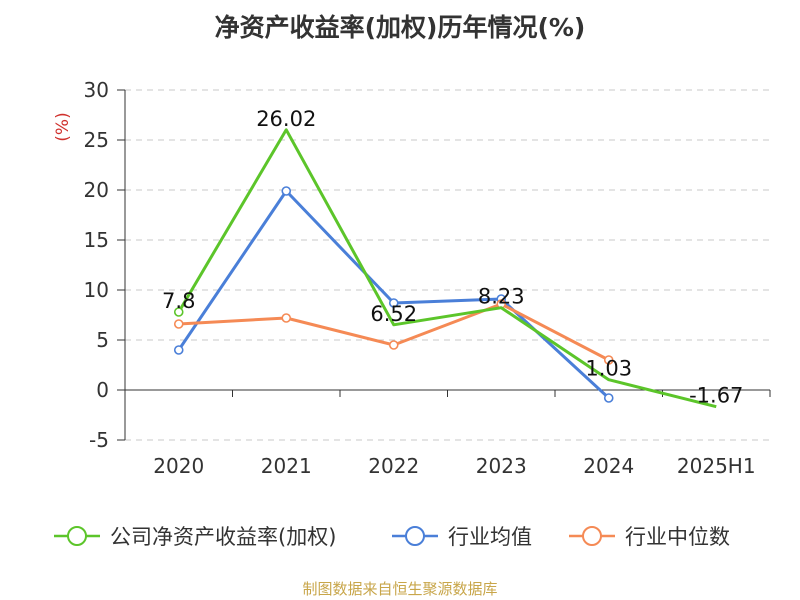  I want to click on y-tick-label: -5, so click(99, 440).